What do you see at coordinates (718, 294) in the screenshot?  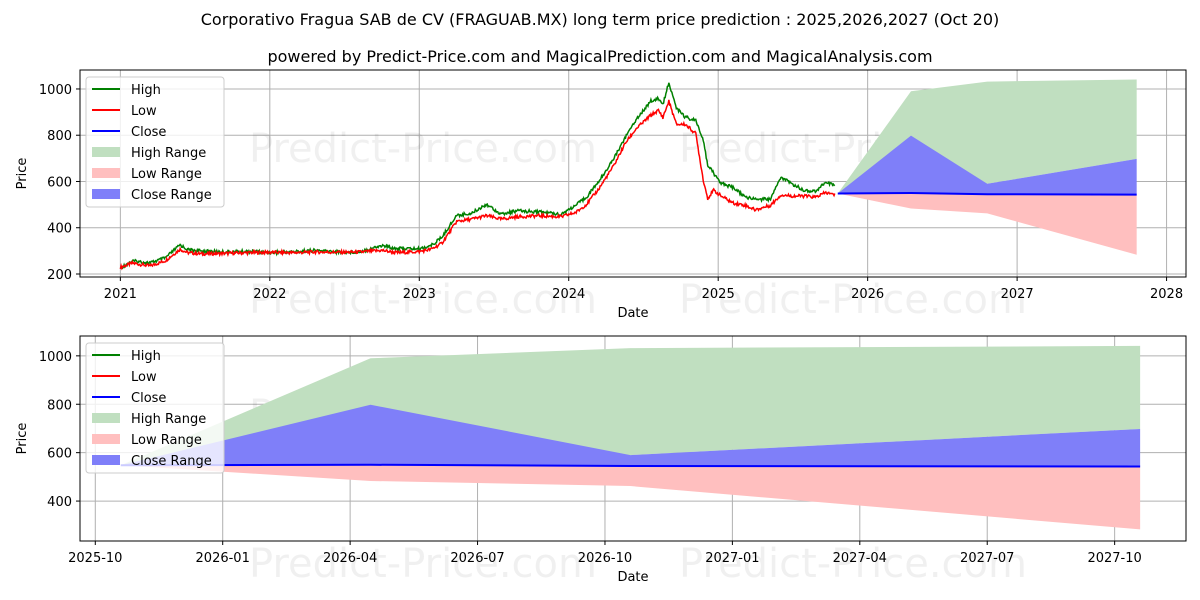 I see `x-tick-label: 2025` at bounding box center [718, 294].